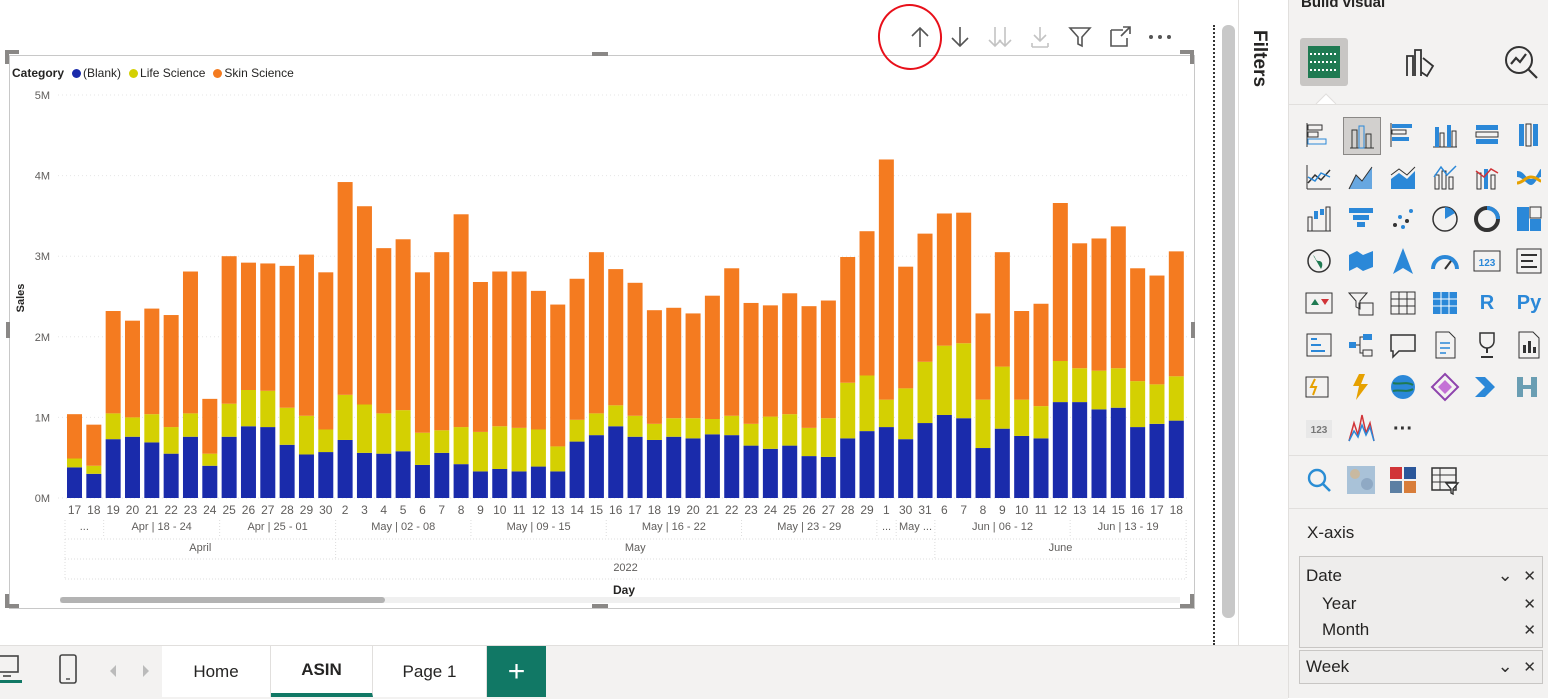 The width and height of the screenshot is (1548, 699). I want to click on card-icon: 123, so click(1487, 261).